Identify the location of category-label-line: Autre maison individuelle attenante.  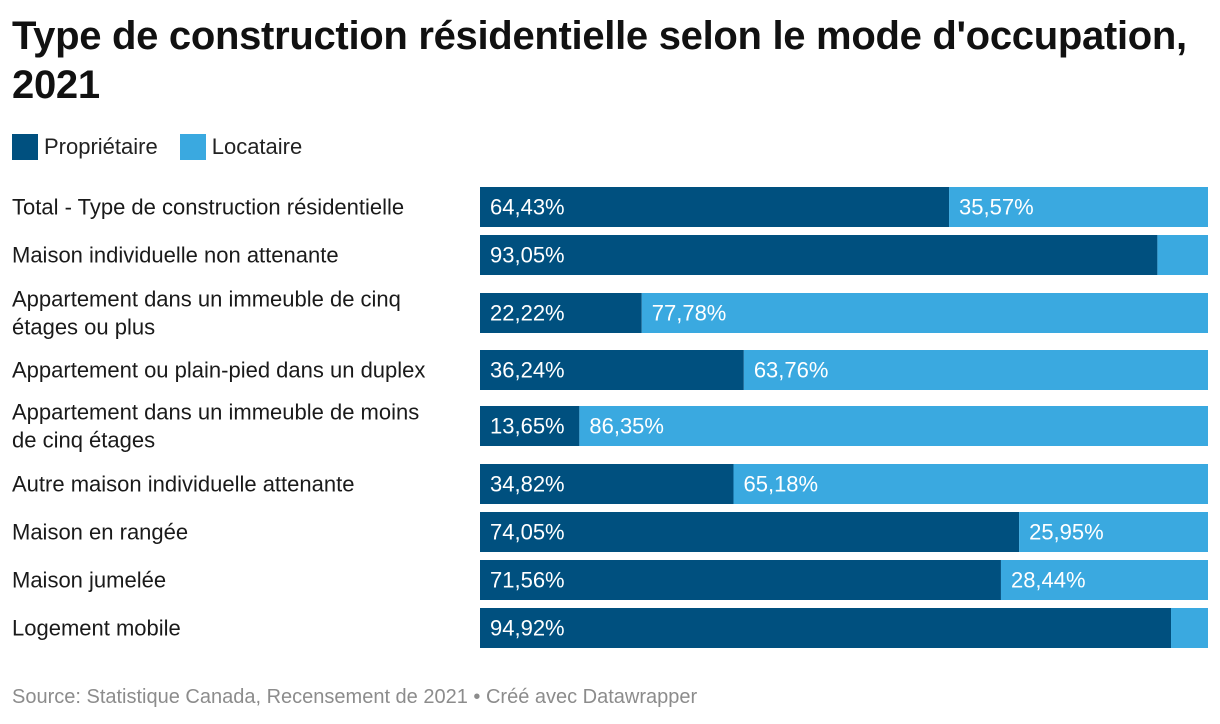
(183, 484).